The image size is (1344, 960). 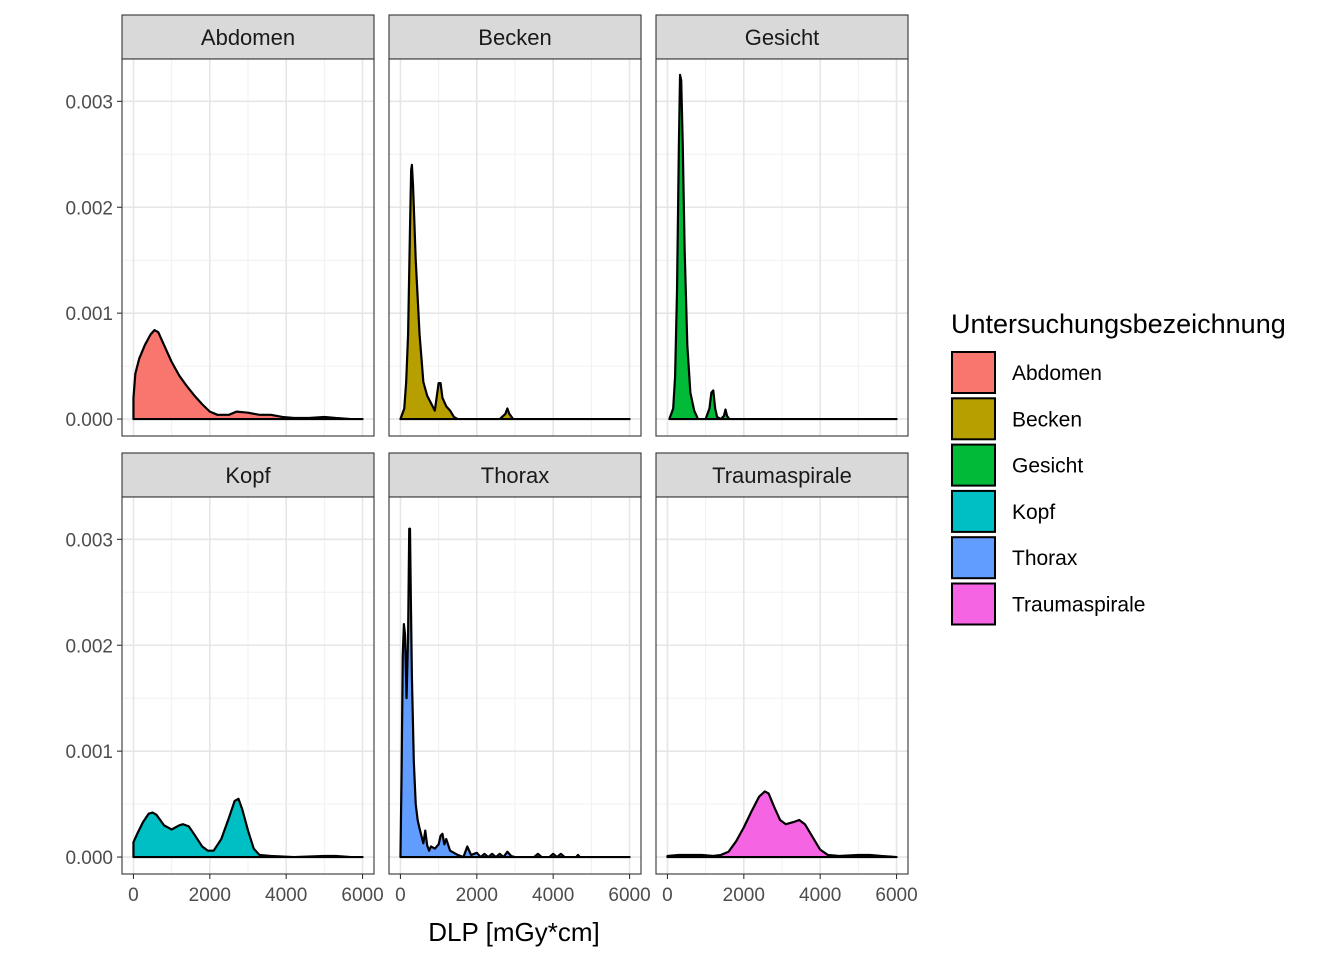 What do you see at coordinates (782, 824) in the screenshot?
I see `density-area-traumaspirale` at bounding box center [782, 824].